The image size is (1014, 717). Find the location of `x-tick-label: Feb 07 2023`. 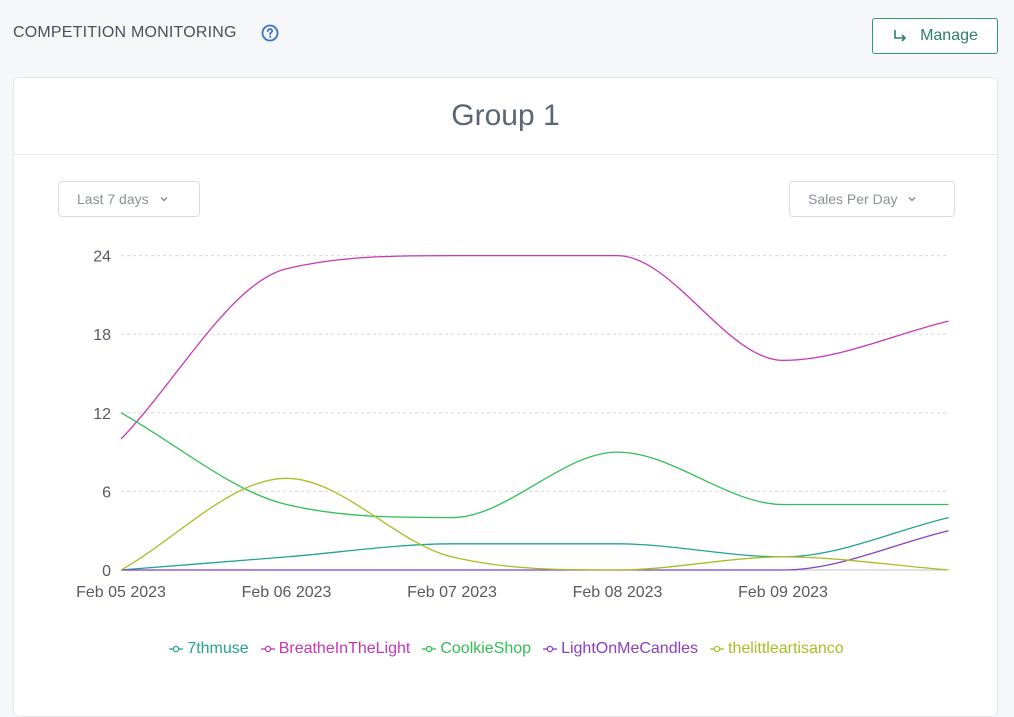

x-tick-label: Feb 07 2023 is located at coordinates (452, 592).